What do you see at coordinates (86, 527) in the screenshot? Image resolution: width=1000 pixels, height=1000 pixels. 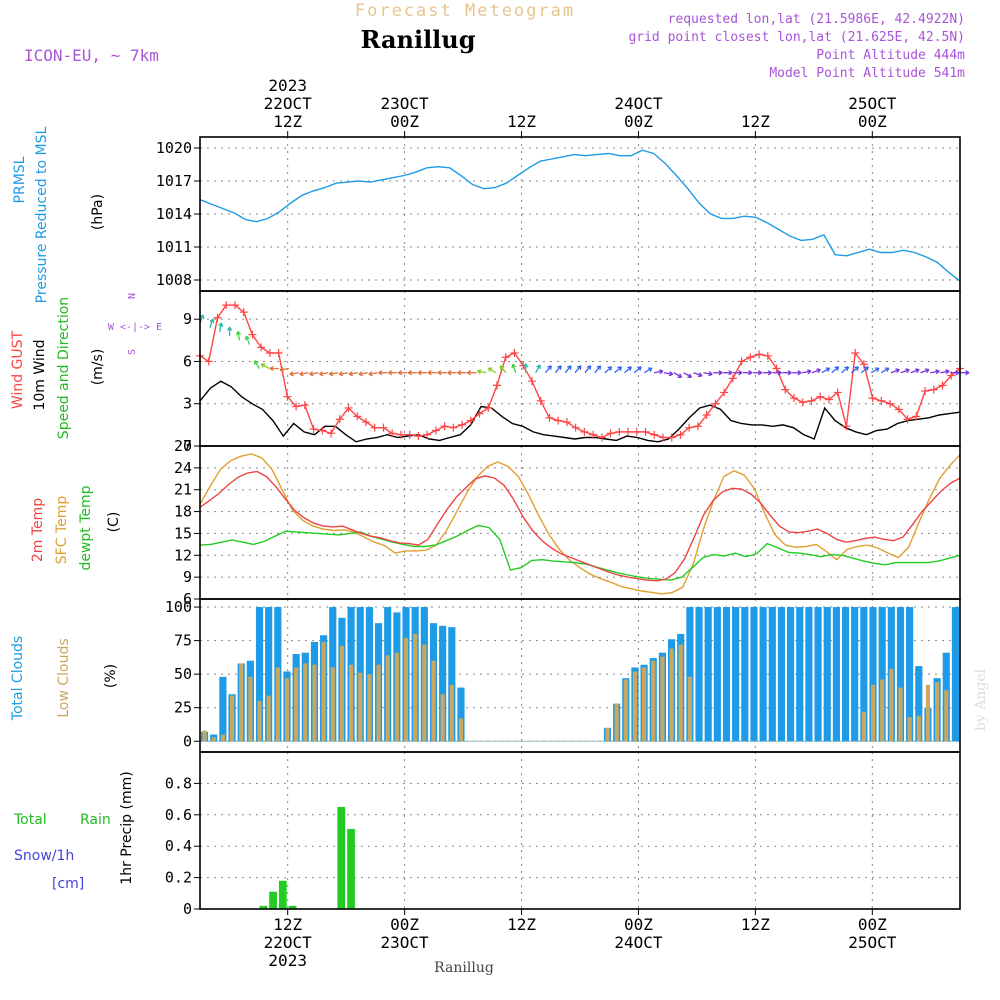 I see `temp-dew-label: dewpt Temp` at bounding box center [86, 527].